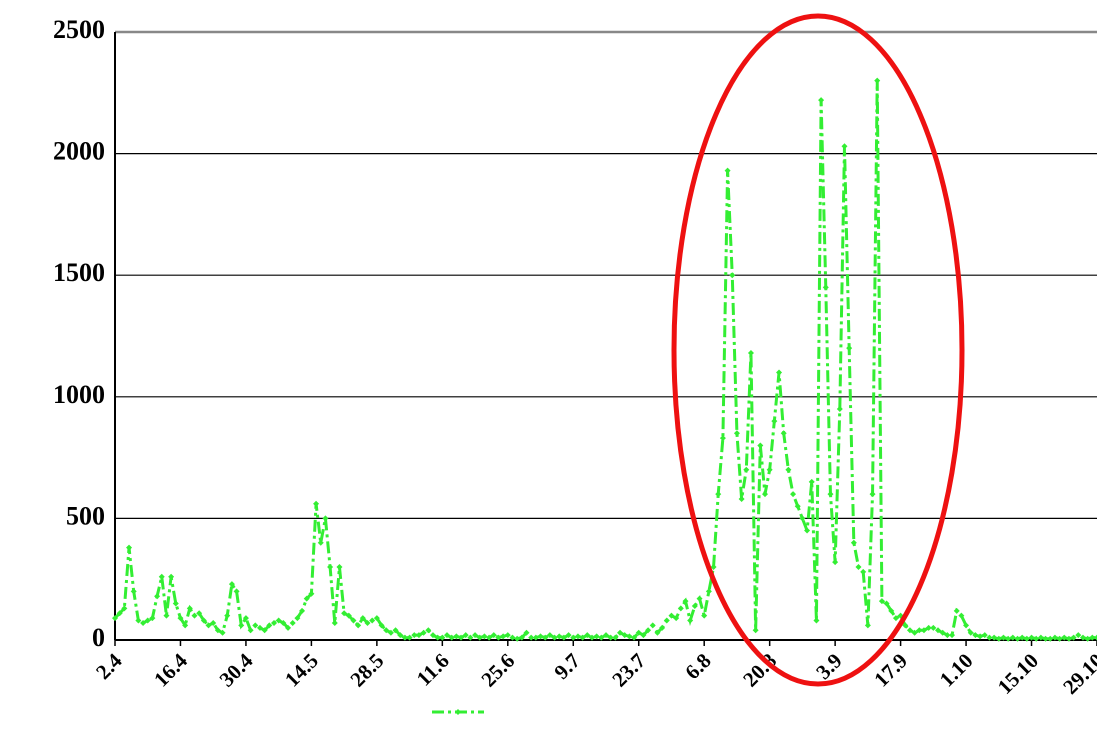 This screenshot has width=1097, height=747. What do you see at coordinates (98, 637) in the screenshot?
I see `y-tick-label: 0` at bounding box center [98, 637].